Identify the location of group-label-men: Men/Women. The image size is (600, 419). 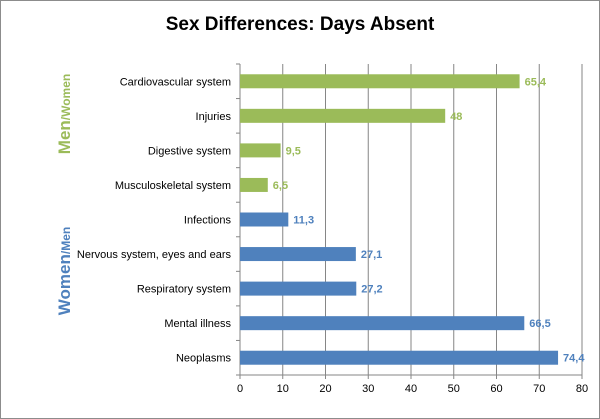
(64, 114).